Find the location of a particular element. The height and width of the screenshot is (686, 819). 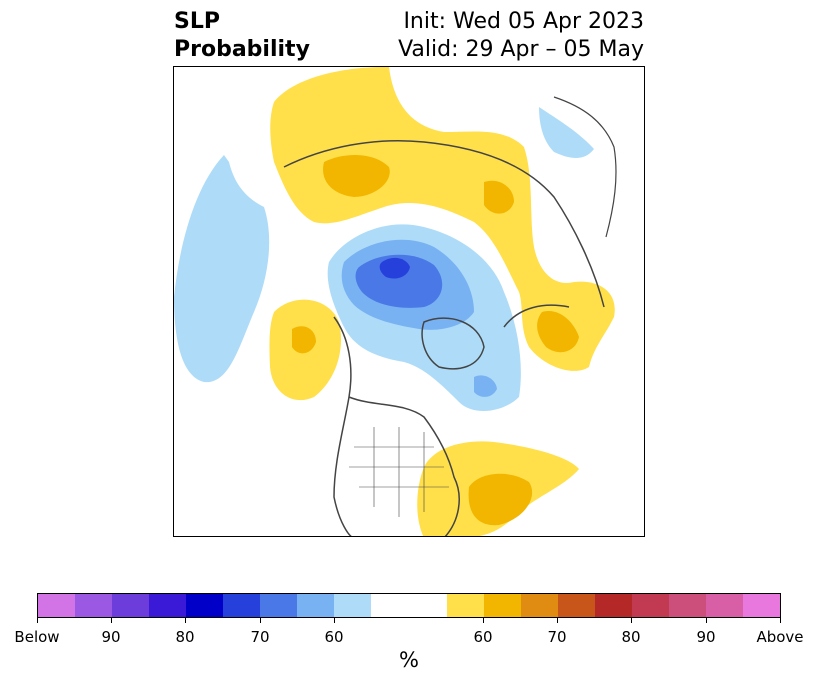

coastline-asia-east is located at coordinates (585, 167).